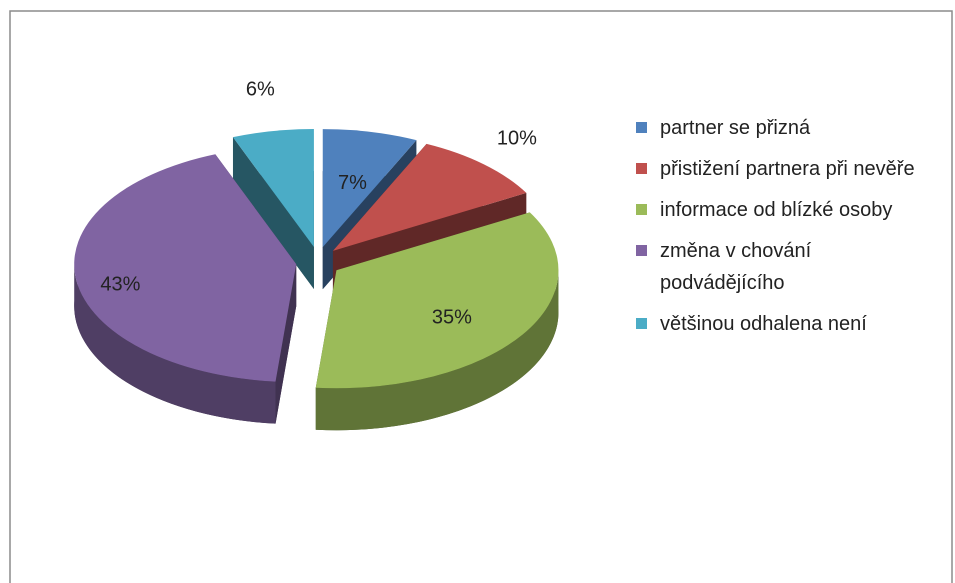 This screenshot has width=955, height=583. What do you see at coordinates (517, 138) in the screenshot?
I see `data-label: 10%` at bounding box center [517, 138].